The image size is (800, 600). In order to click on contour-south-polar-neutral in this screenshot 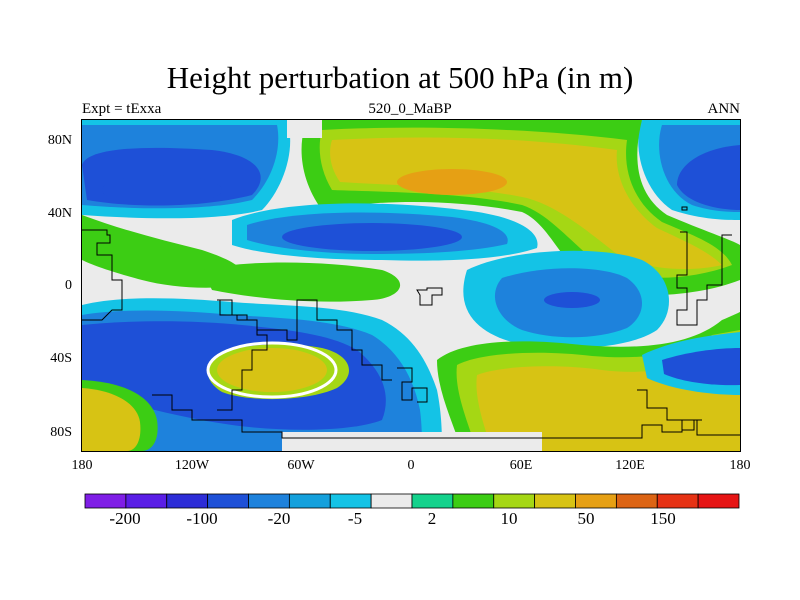, I will do `click(412, 441)`.